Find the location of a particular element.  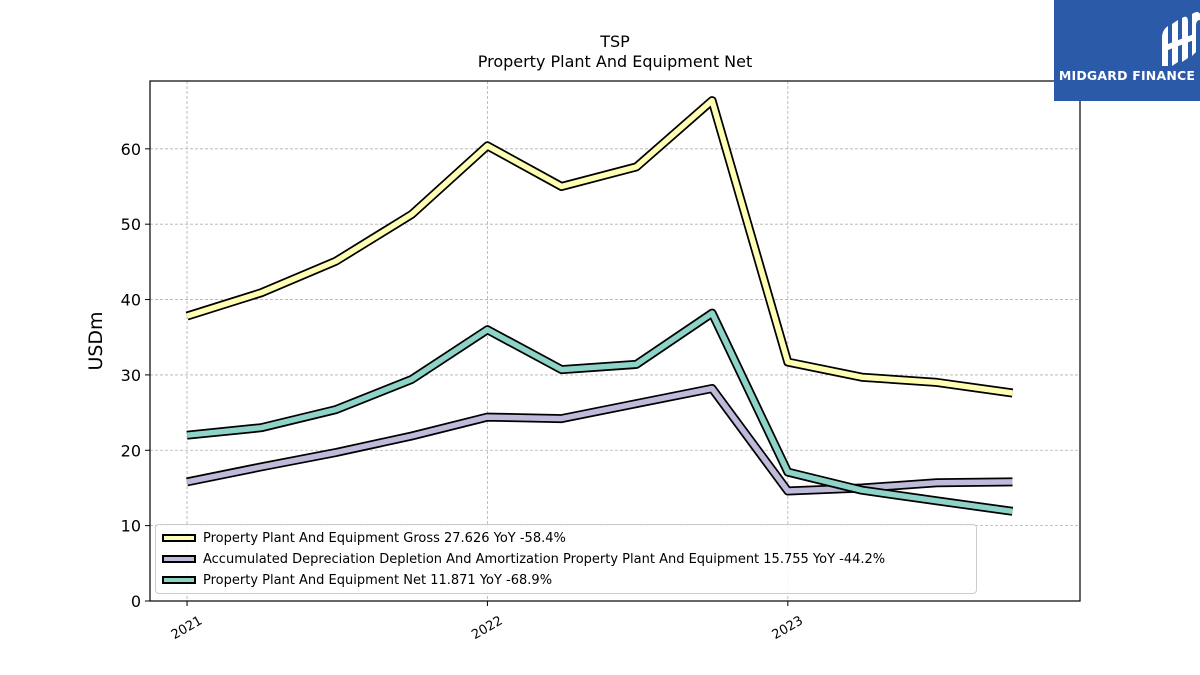

x-tick-label: 2022 is located at coordinates (487, 628).